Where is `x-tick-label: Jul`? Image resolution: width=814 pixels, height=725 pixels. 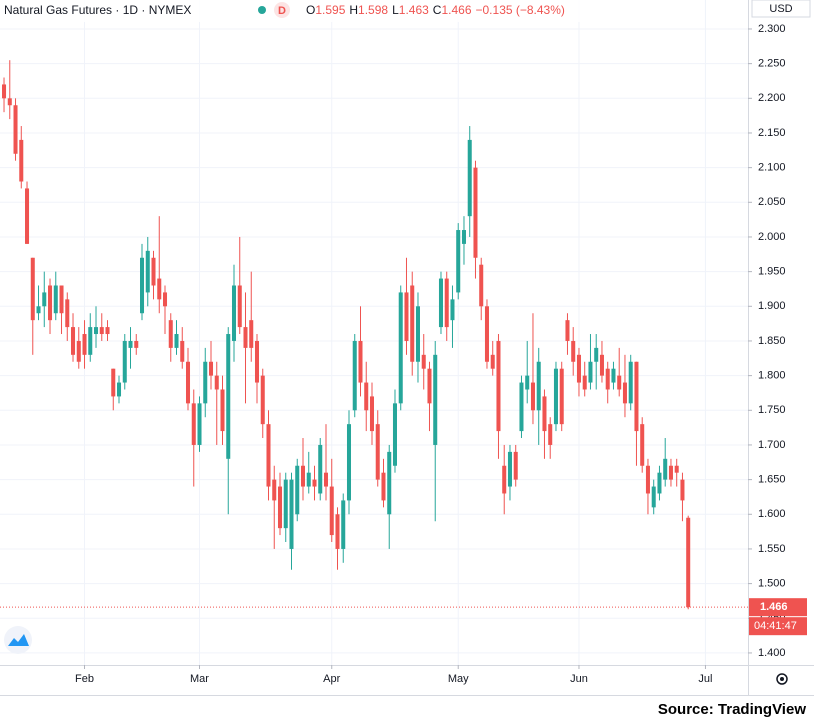 x-tick-label: Jul is located at coordinates (705, 679).